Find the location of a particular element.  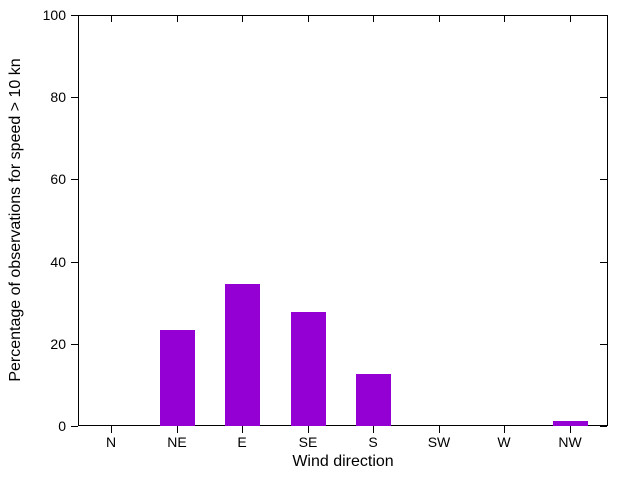

y-tick-label: 60 is located at coordinates (58, 179).